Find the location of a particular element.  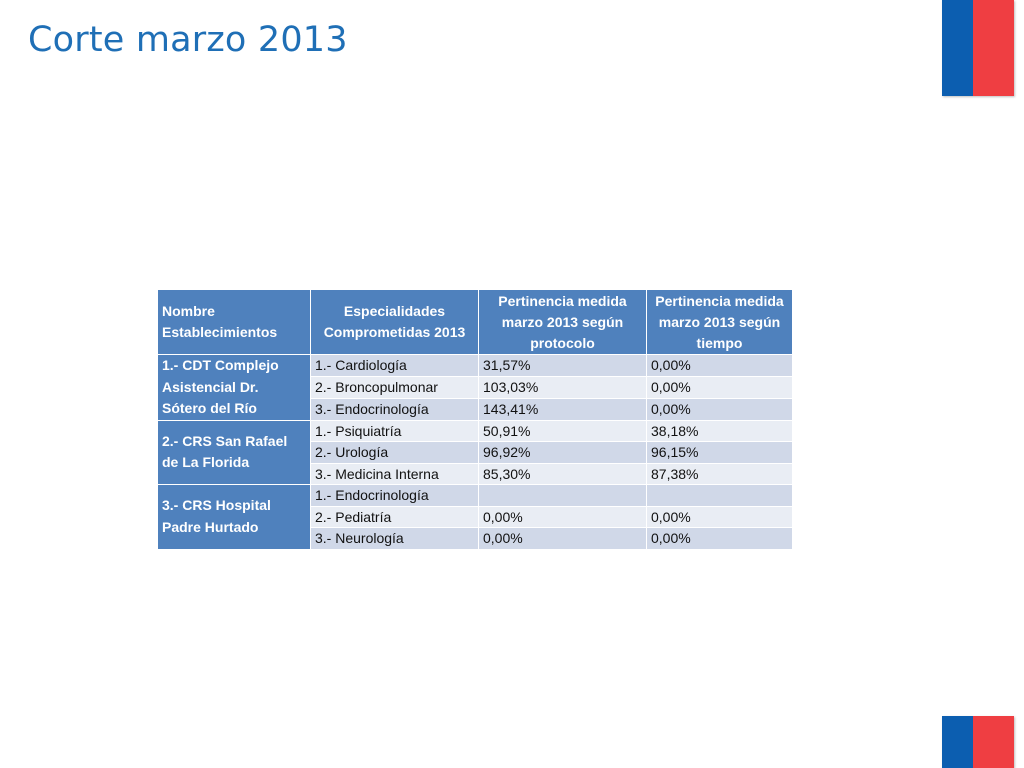

protocolo-cell is located at coordinates (562, 495).